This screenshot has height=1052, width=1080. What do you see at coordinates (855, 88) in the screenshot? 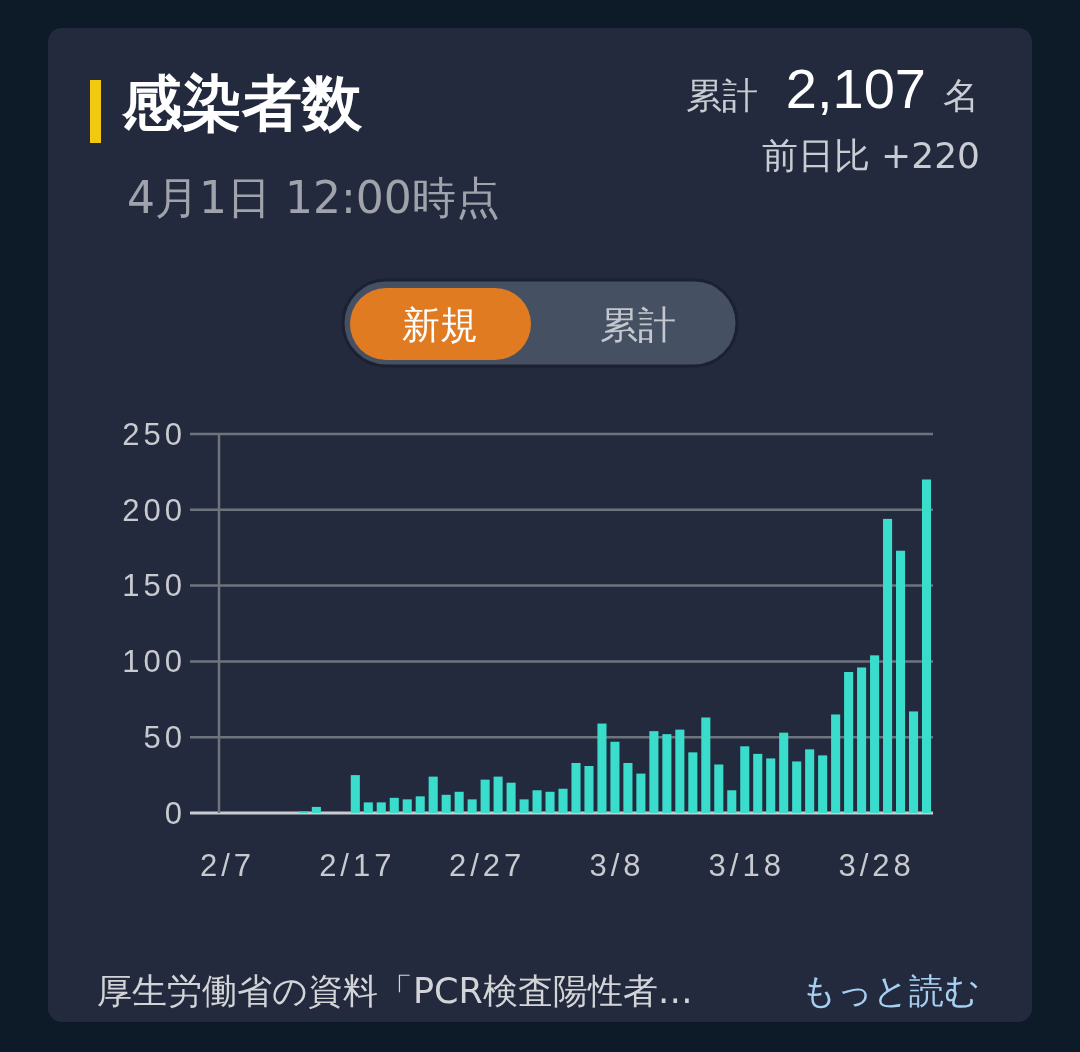
I see `text: 2,107` at bounding box center [855, 88].